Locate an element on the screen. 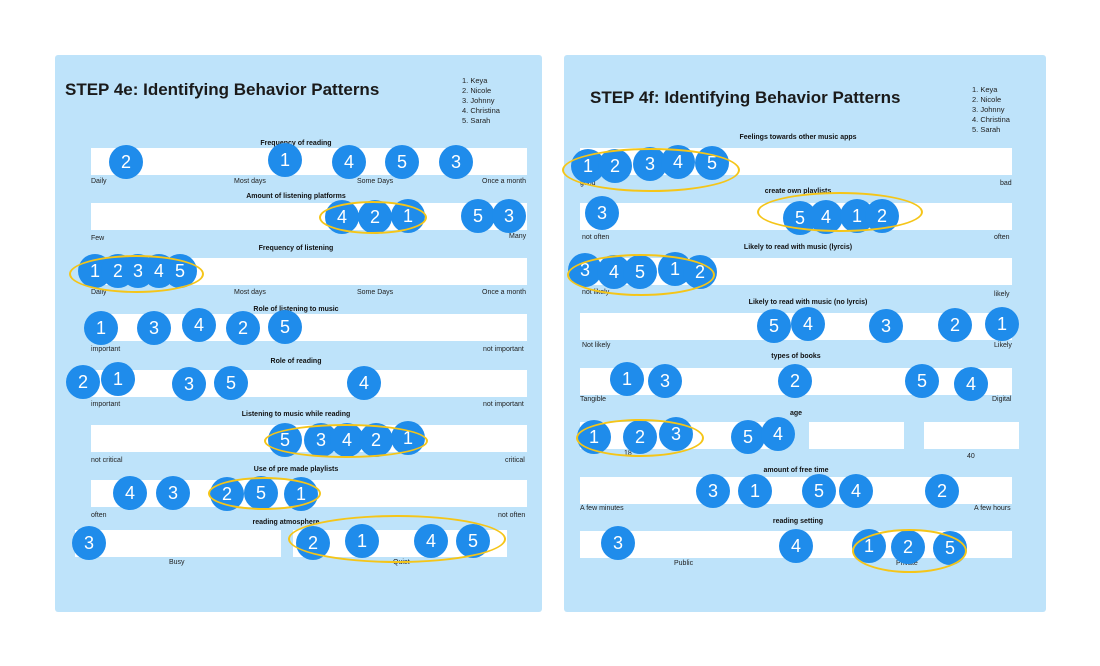  row-title: create own playlists is located at coordinates (798, 191).